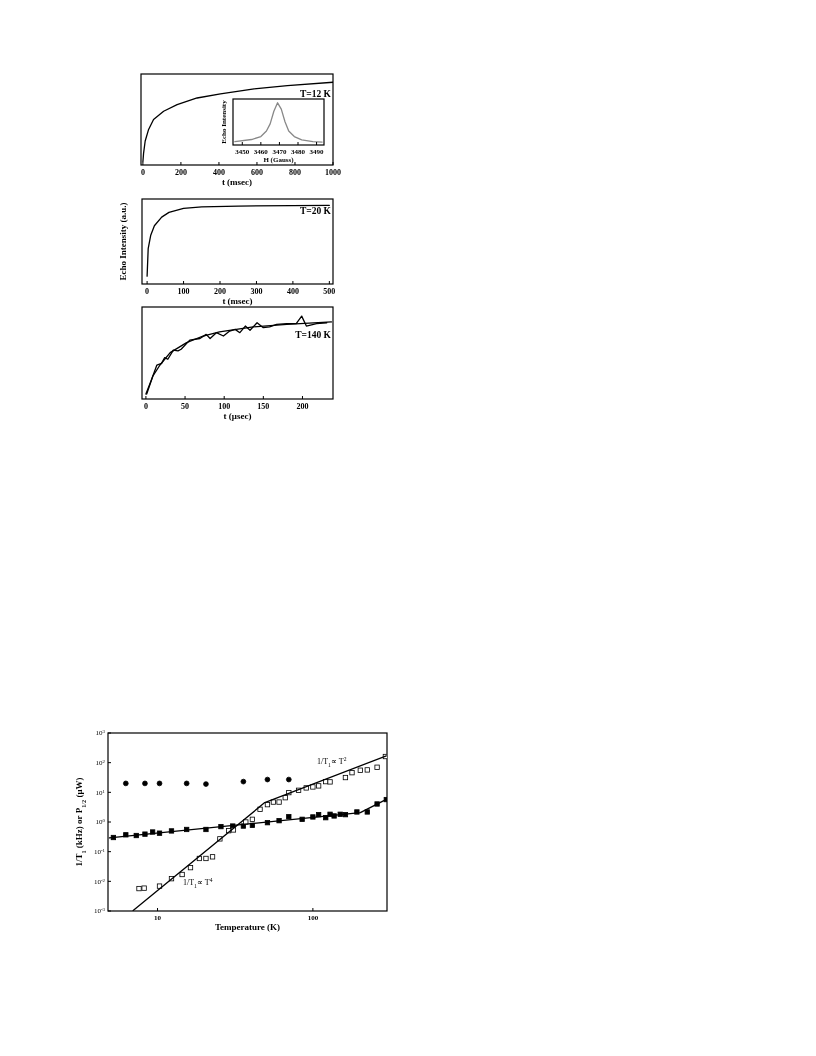 The width and height of the screenshot is (816, 1056). Describe the element at coordinates (256, 291) in the screenshot. I see `x-tick-label: 300` at that location.